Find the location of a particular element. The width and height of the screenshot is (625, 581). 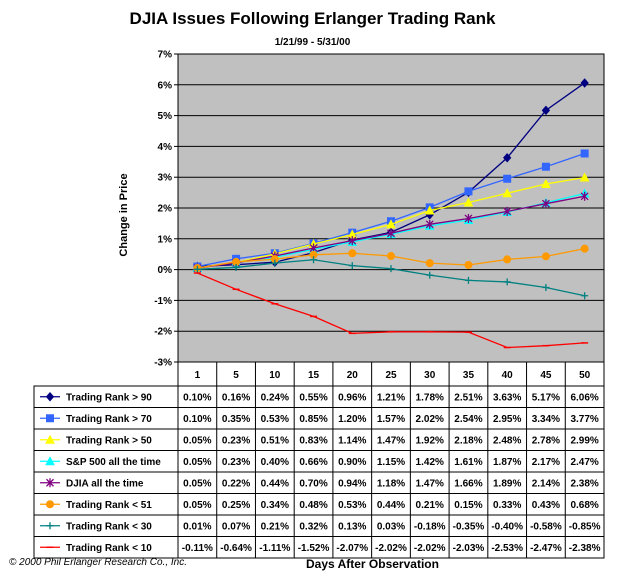

table-cell-value: 1.21% is located at coordinates (391, 397).